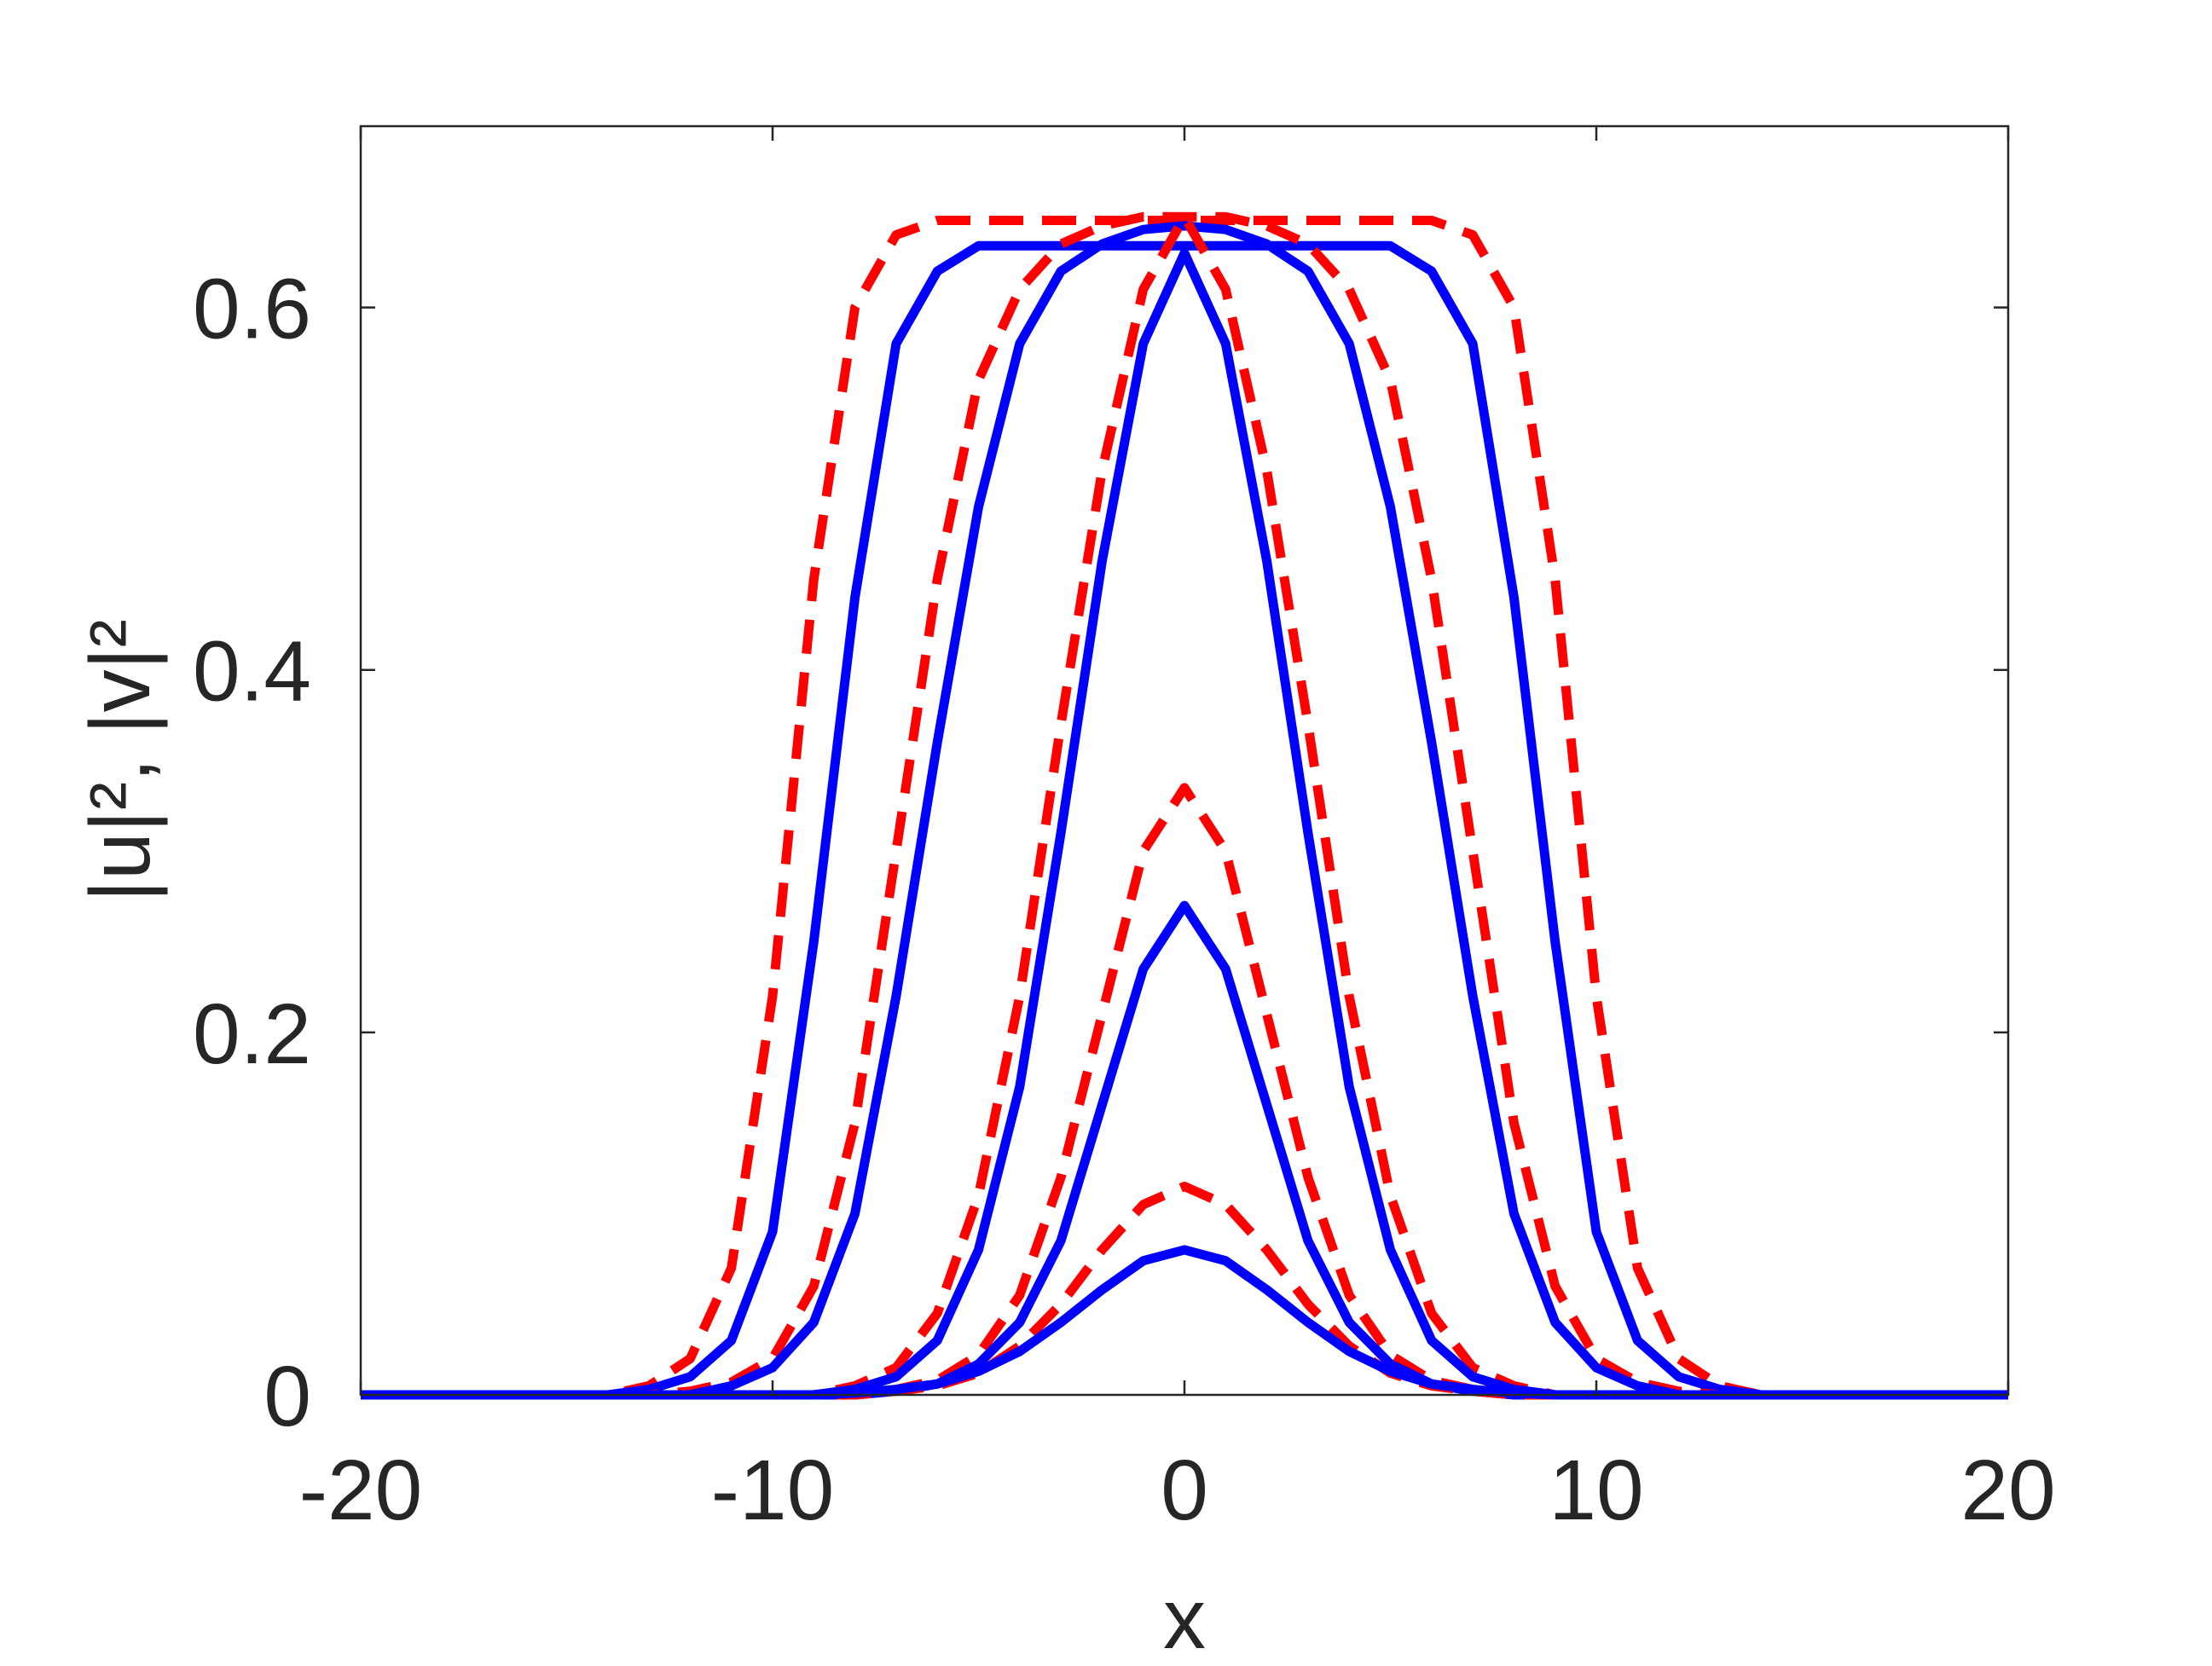 This screenshot has height=1666, width=2212. Describe the element at coordinates (361, 1490) in the screenshot. I see `x-tick-label: -20` at that location.